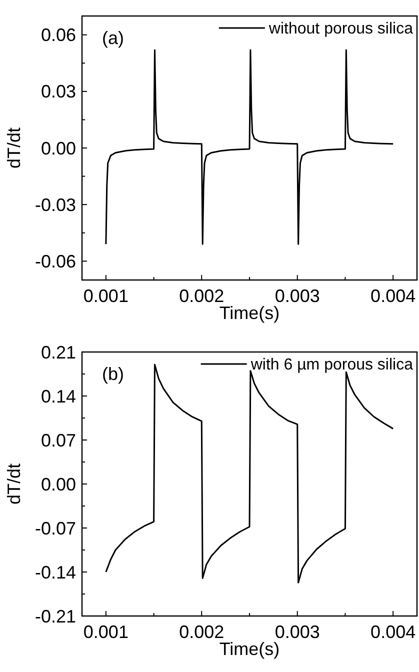 Image resolution: width=419 pixels, height=672 pixels. What do you see at coordinates (55, 261) in the screenshot?
I see `y-tick-label: -0.06` at bounding box center [55, 261].